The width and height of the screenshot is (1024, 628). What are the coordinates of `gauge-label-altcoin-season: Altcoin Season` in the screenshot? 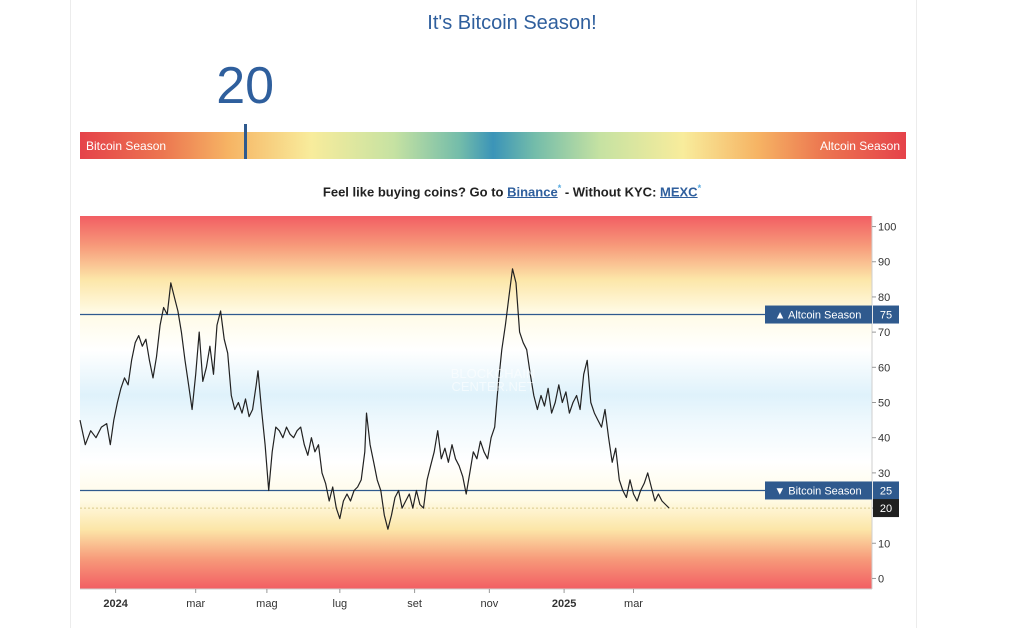 It's located at (859, 146).